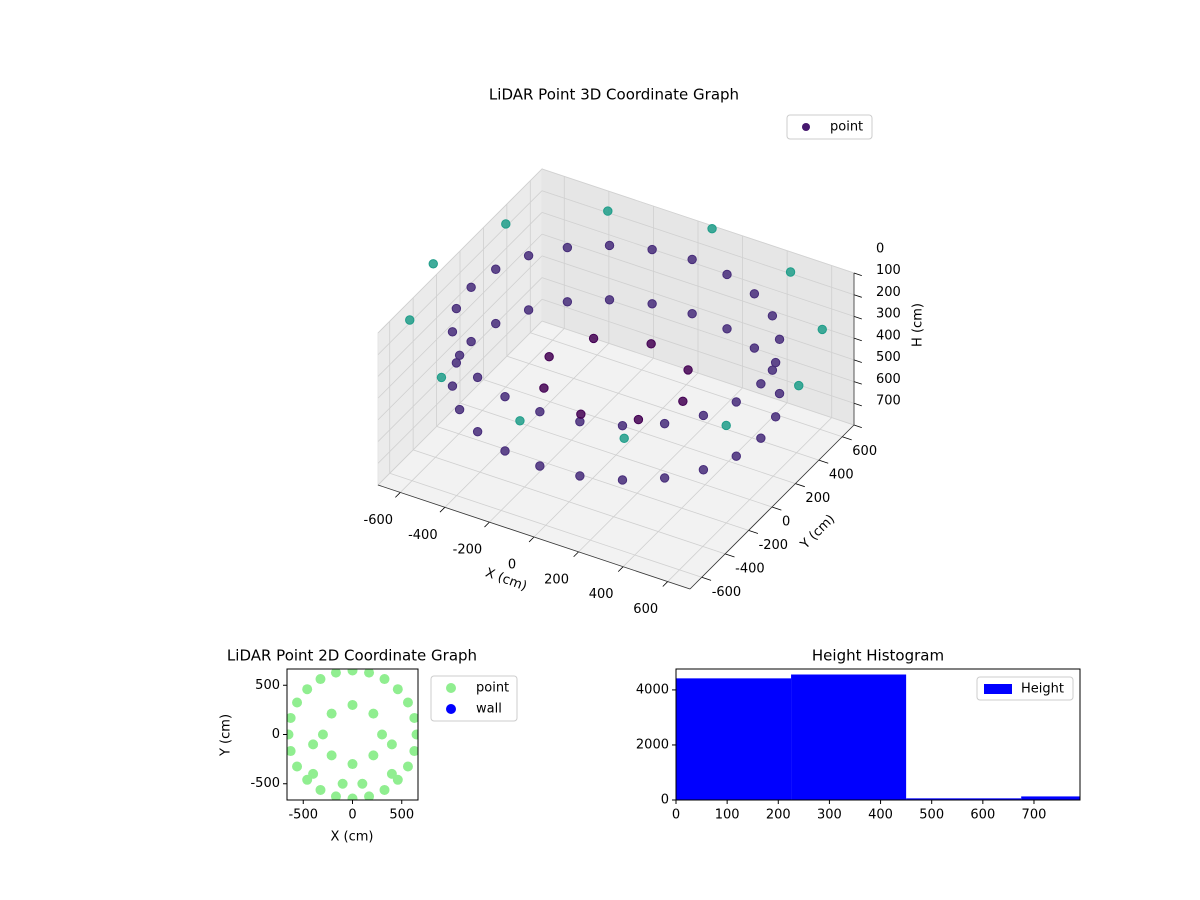 The width and height of the screenshot is (1200, 900). I want to click on y-tick-label: -500, so click(265, 783).